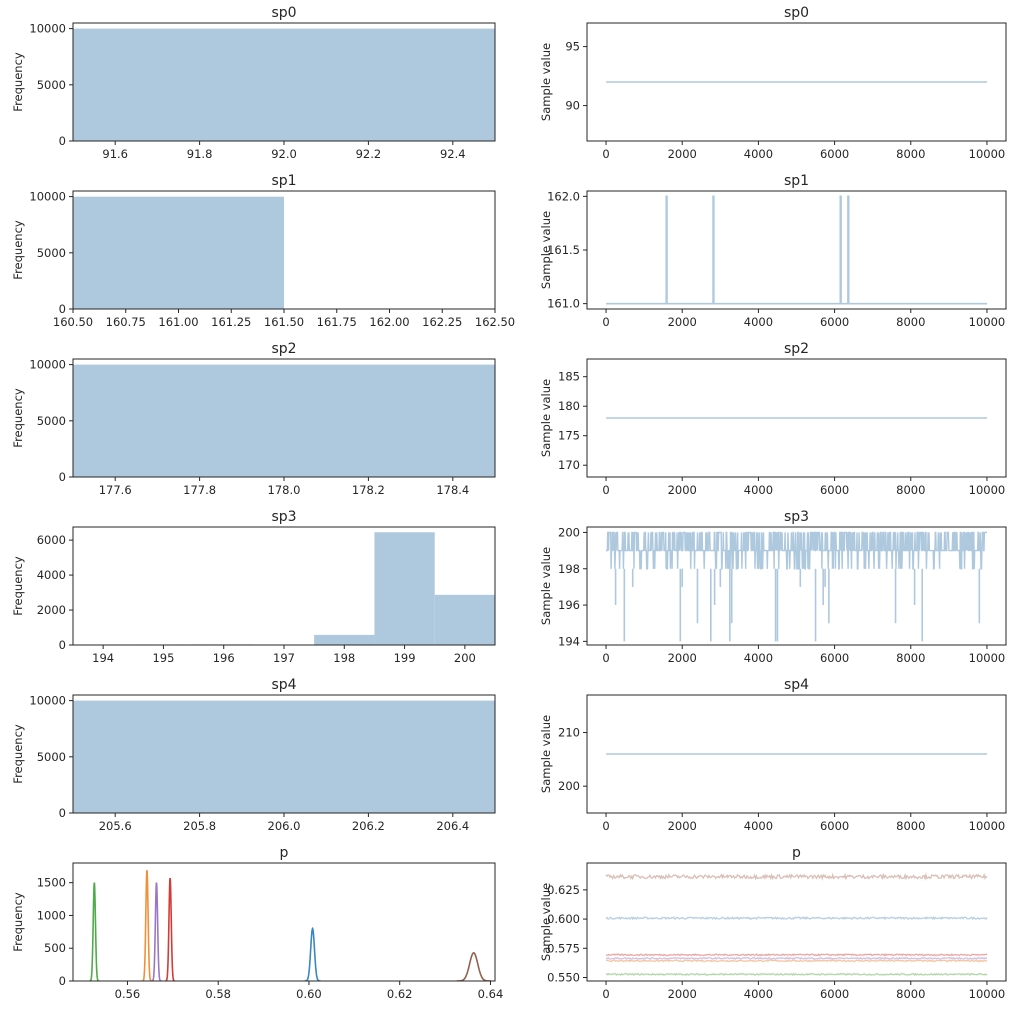  Describe the element at coordinates (563, 977) in the screenshot. I see `y-tick-label: 0.550` at that location.